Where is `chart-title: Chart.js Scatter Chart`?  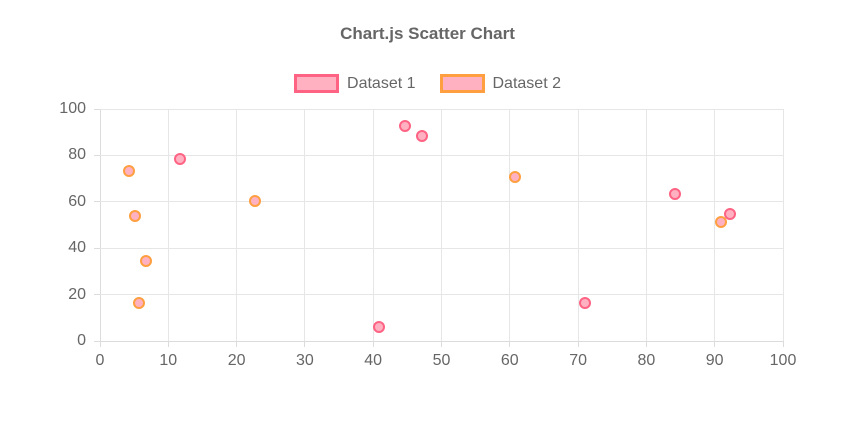 chart-title: Chart.js Scatter Chart is located at coordinates (427, 33).